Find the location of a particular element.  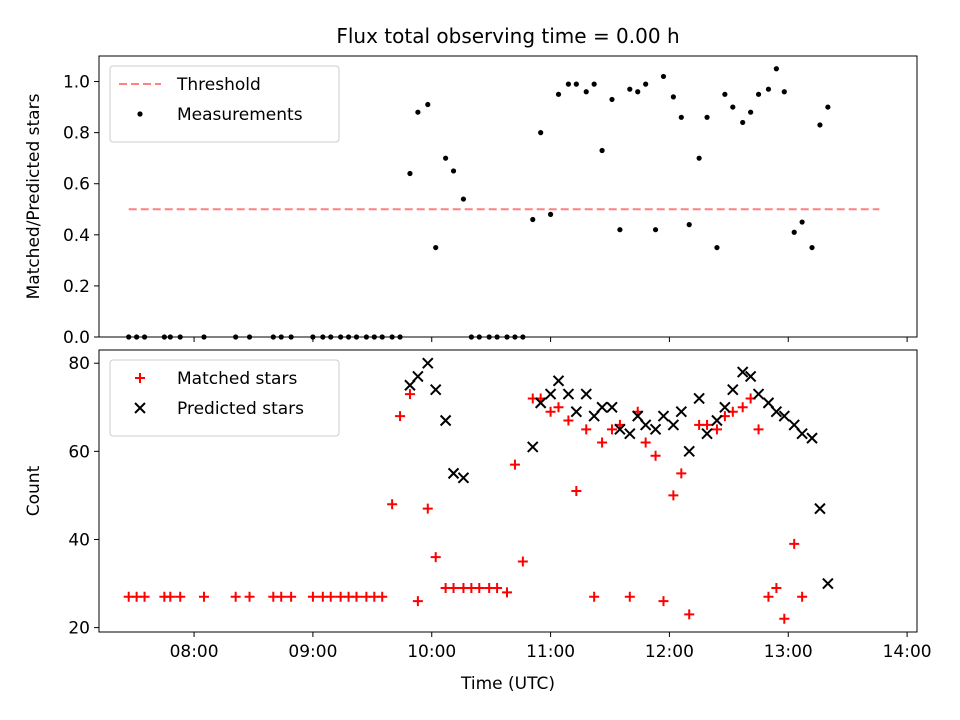

p2-xtick-label-0: 08:00 is located at coordinates (194, 652).